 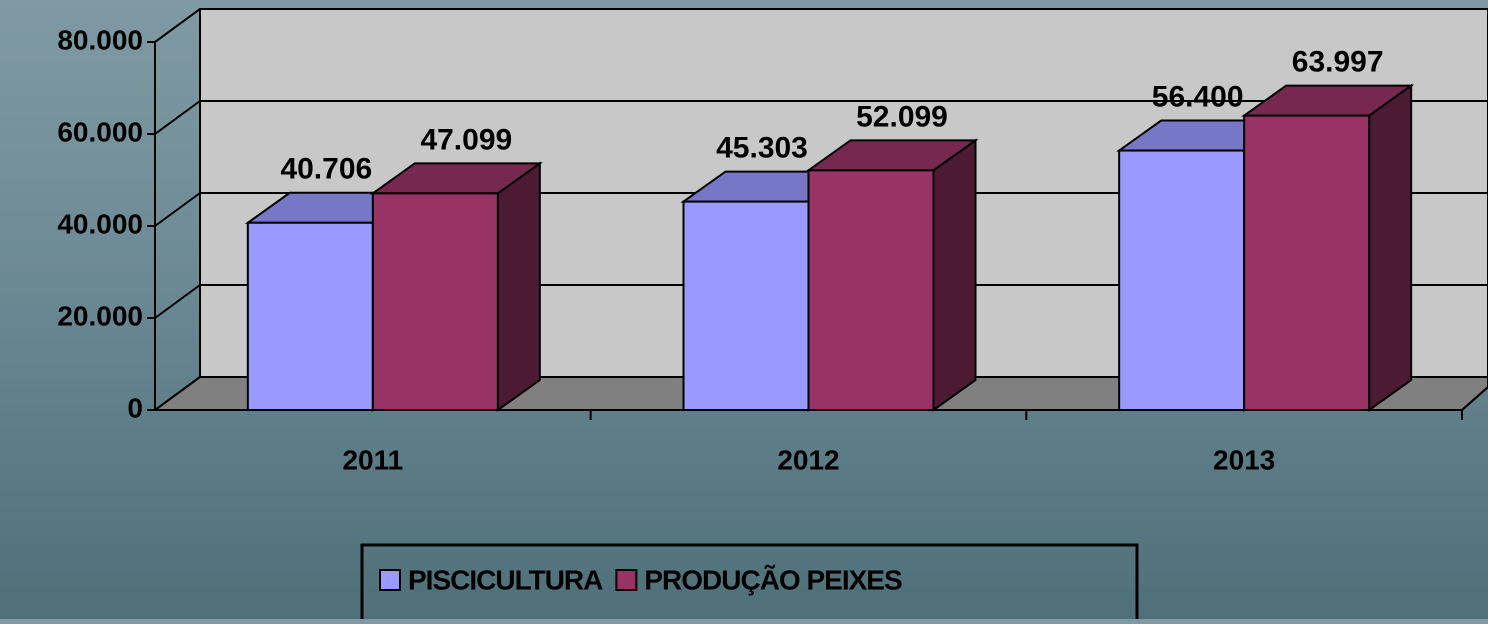 I want to click on value-label: 40.706, so click(x=326, y=169).